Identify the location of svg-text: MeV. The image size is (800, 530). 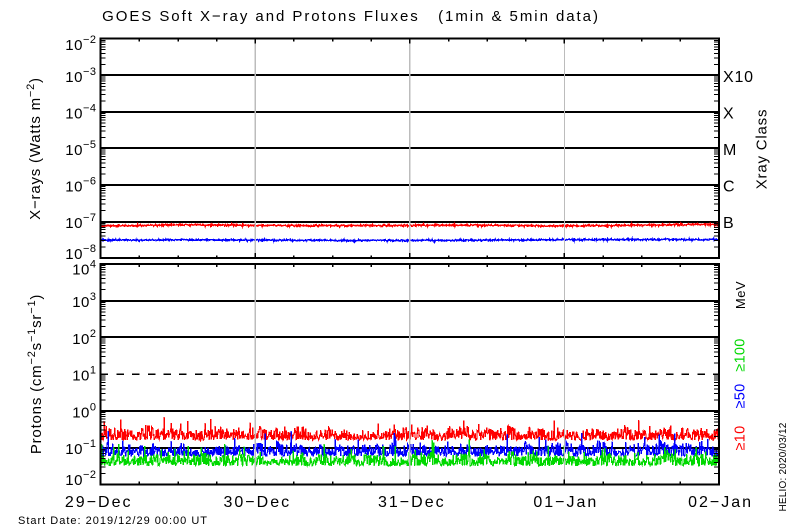
(740, 295).